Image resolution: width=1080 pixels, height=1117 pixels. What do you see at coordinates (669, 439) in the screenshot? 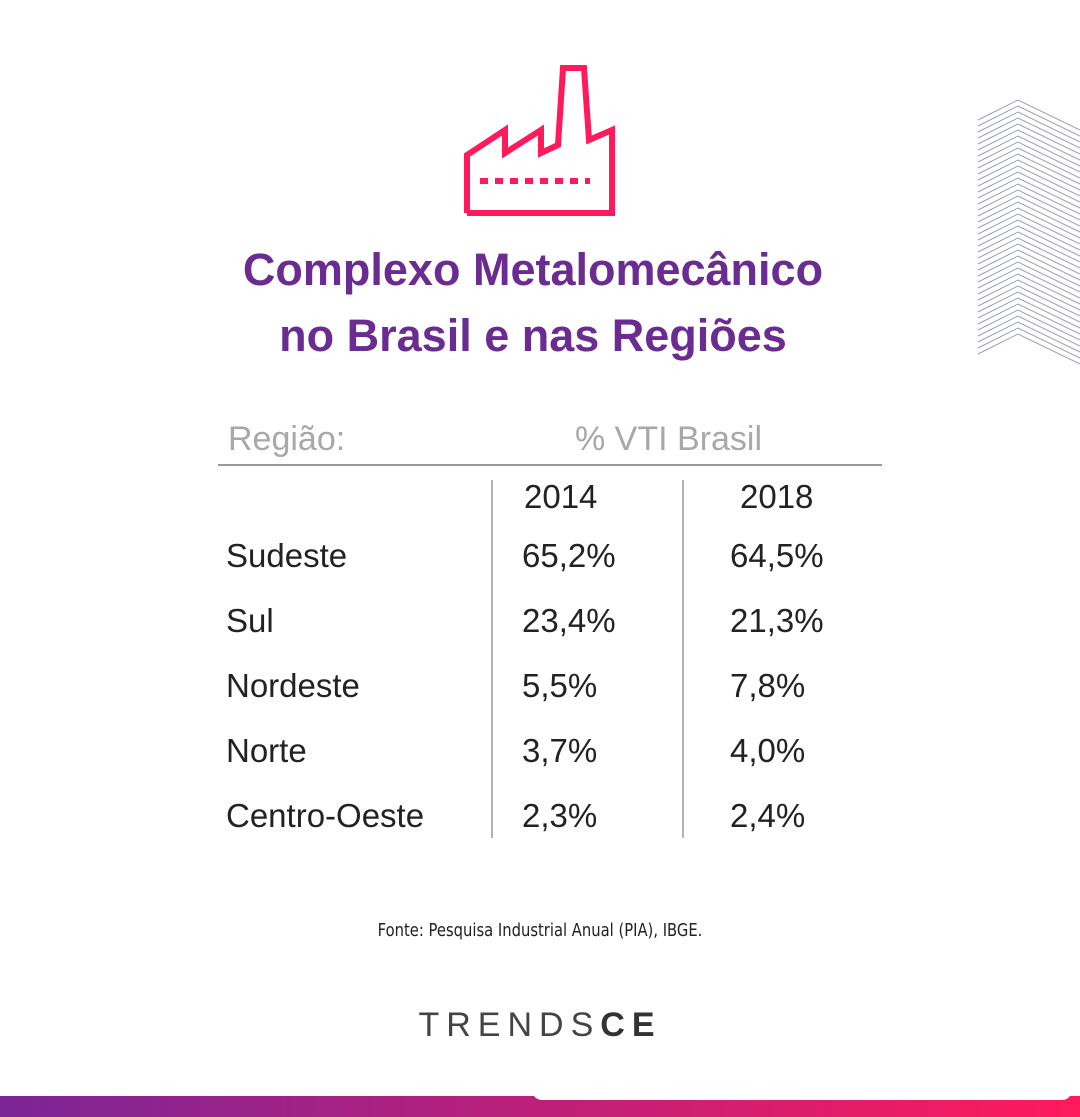
I see `column-header: % VTI Brasil` at bounding box center [669, 439].